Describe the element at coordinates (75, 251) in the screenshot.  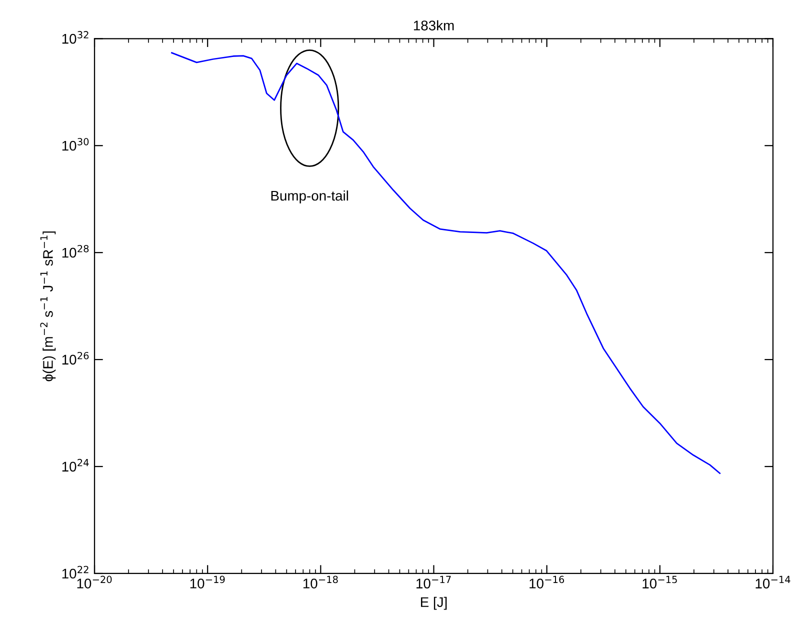
I see `y-tick-label: 10$^{28}$` at that location.